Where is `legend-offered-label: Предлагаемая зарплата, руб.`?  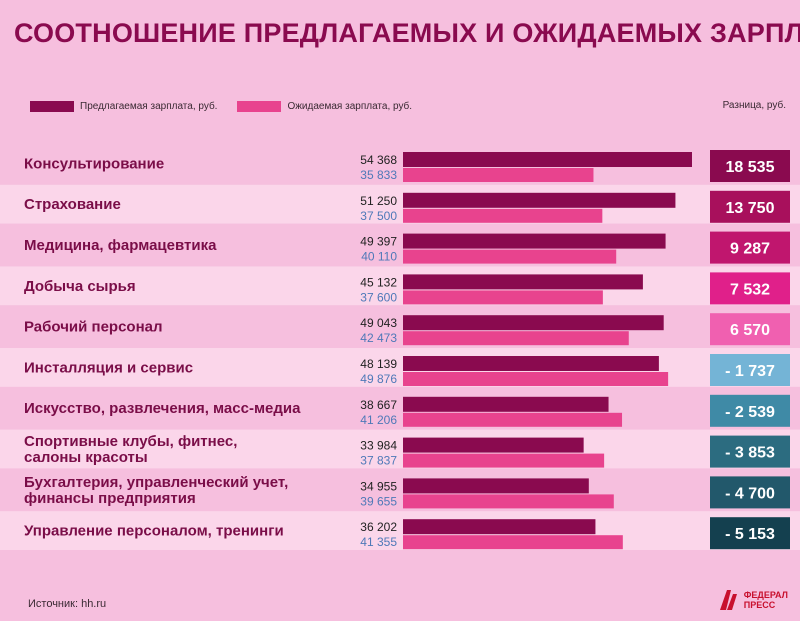 legend-offered-label: Предлагаемая зарплата, руб. is located at coordinates (149, 106).